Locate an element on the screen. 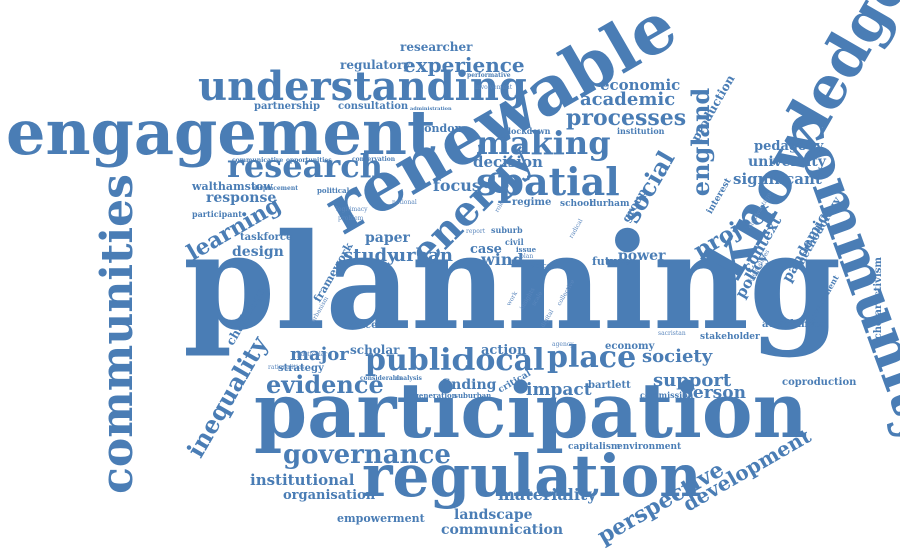 This screenshot has height=550, width=900. word-study: study is located at coordinates (370, 255).